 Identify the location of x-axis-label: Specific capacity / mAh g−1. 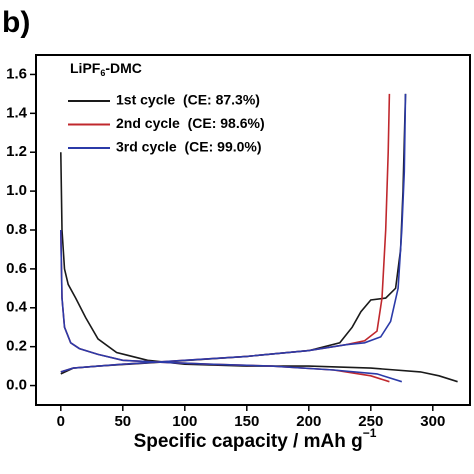
(255, 439).